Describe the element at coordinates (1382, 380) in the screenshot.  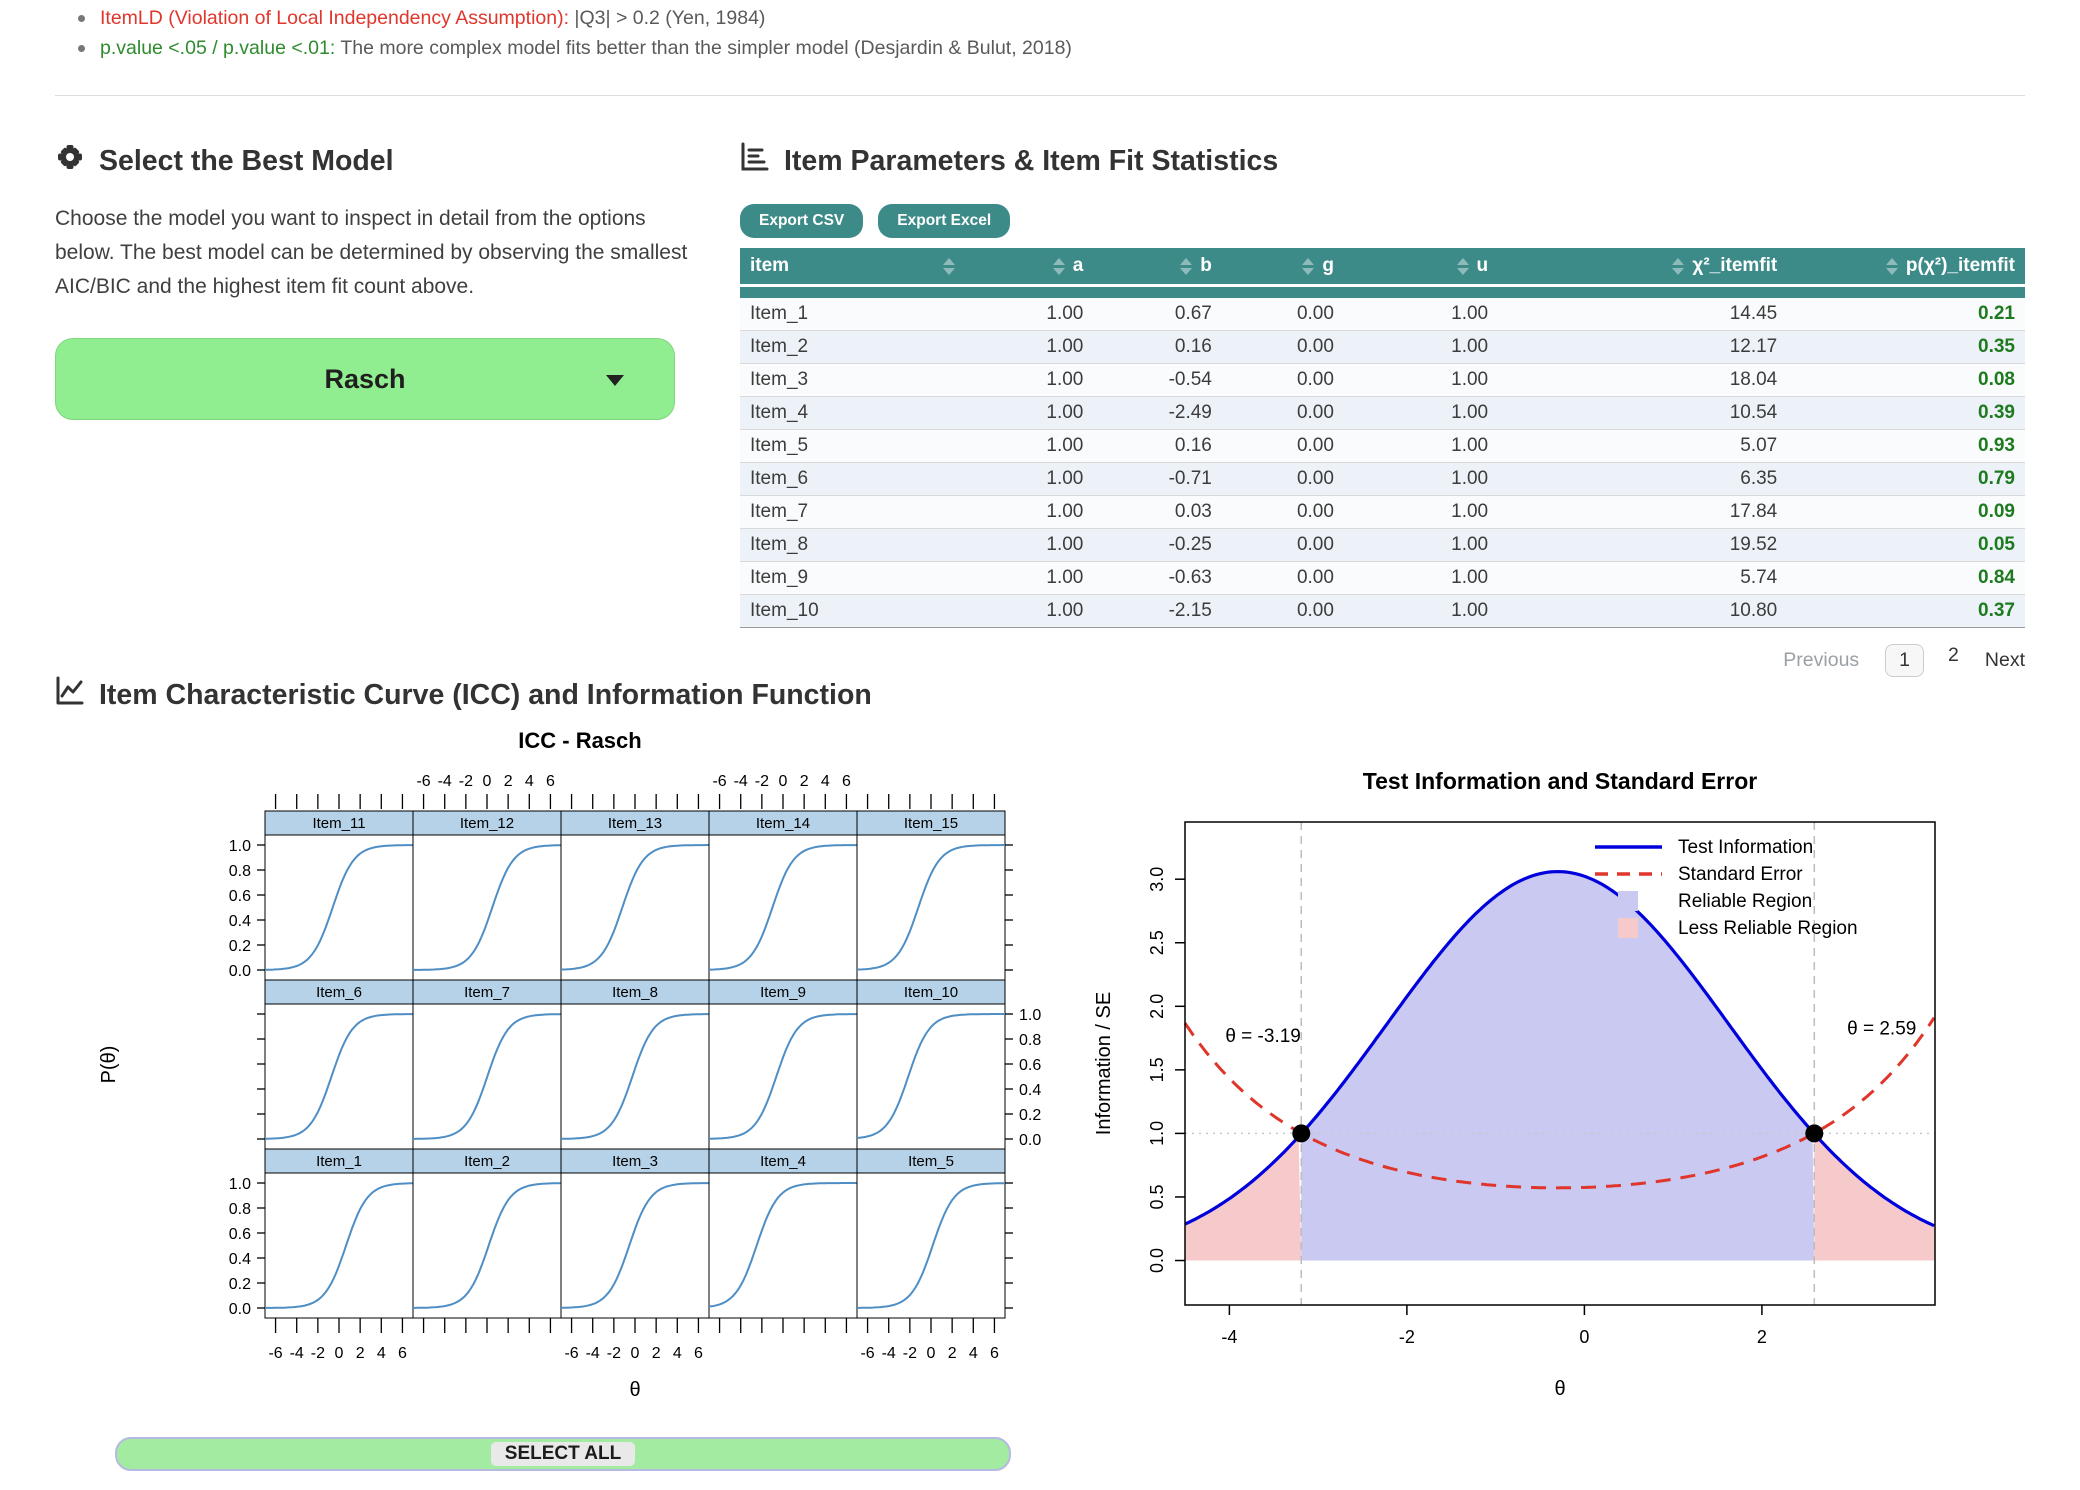
I see `table-row: Item_3 1.00 -0.54 0.00 1.00 18.04 0.08` at that location.